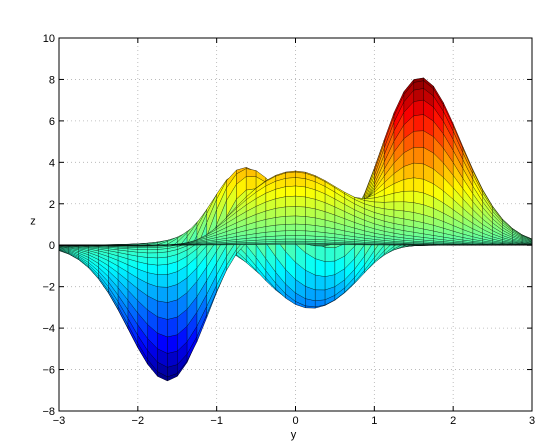  What do you see at coordinates (453, 421) in the screenshot?
I see `x-tick-label: 2` at bounding box center [453, 421].